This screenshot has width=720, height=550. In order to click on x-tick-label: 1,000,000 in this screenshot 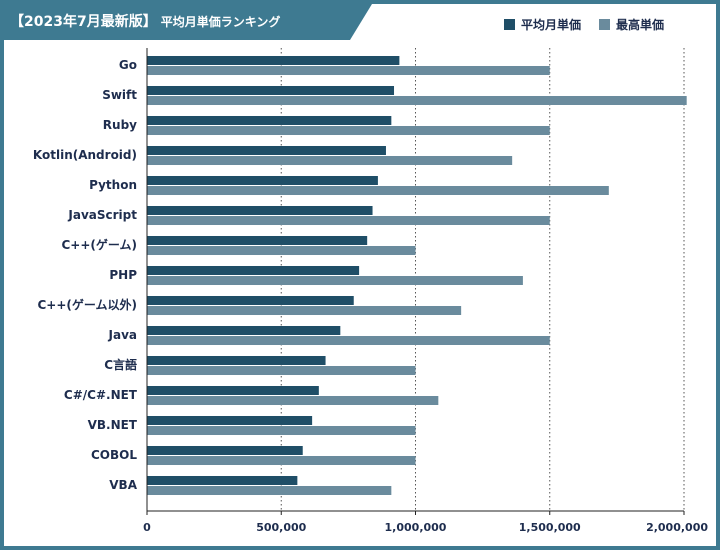, I will do `click(416, 527)`.